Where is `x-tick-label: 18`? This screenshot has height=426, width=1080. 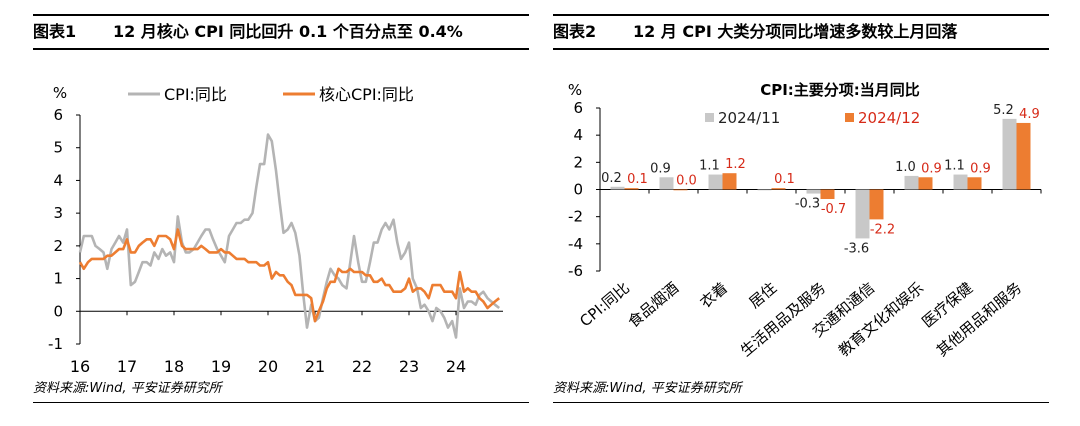
x-tick-label: 18 is located at coordinates (174, 366).